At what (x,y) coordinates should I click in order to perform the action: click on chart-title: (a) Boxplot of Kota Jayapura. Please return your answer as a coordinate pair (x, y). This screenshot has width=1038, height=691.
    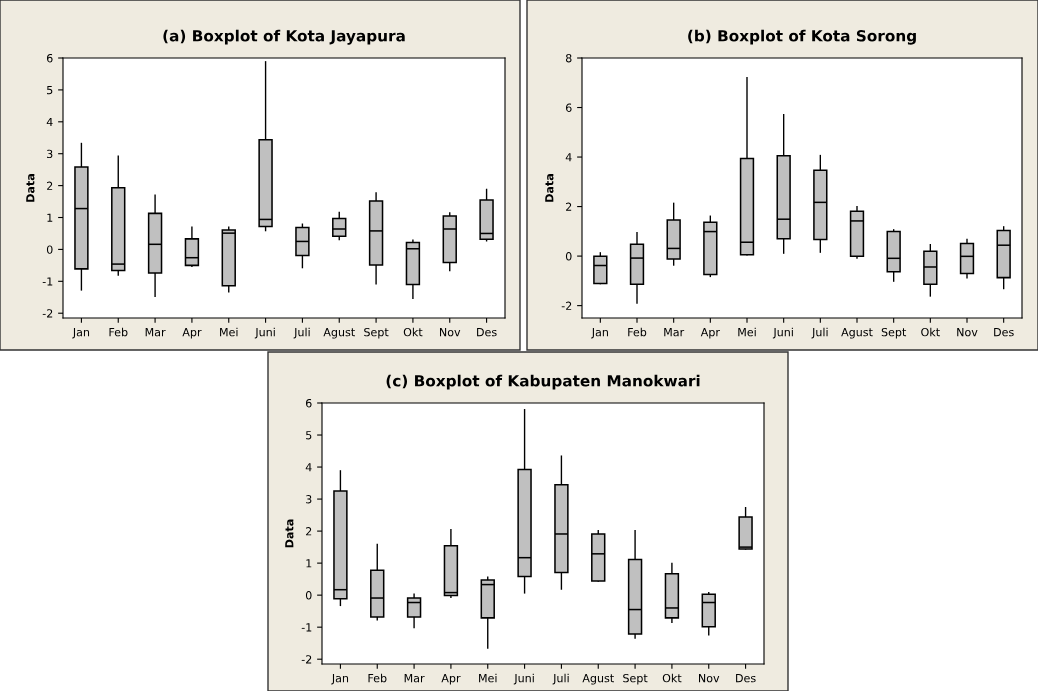
    Looking at the image, I should click on (284, 37).